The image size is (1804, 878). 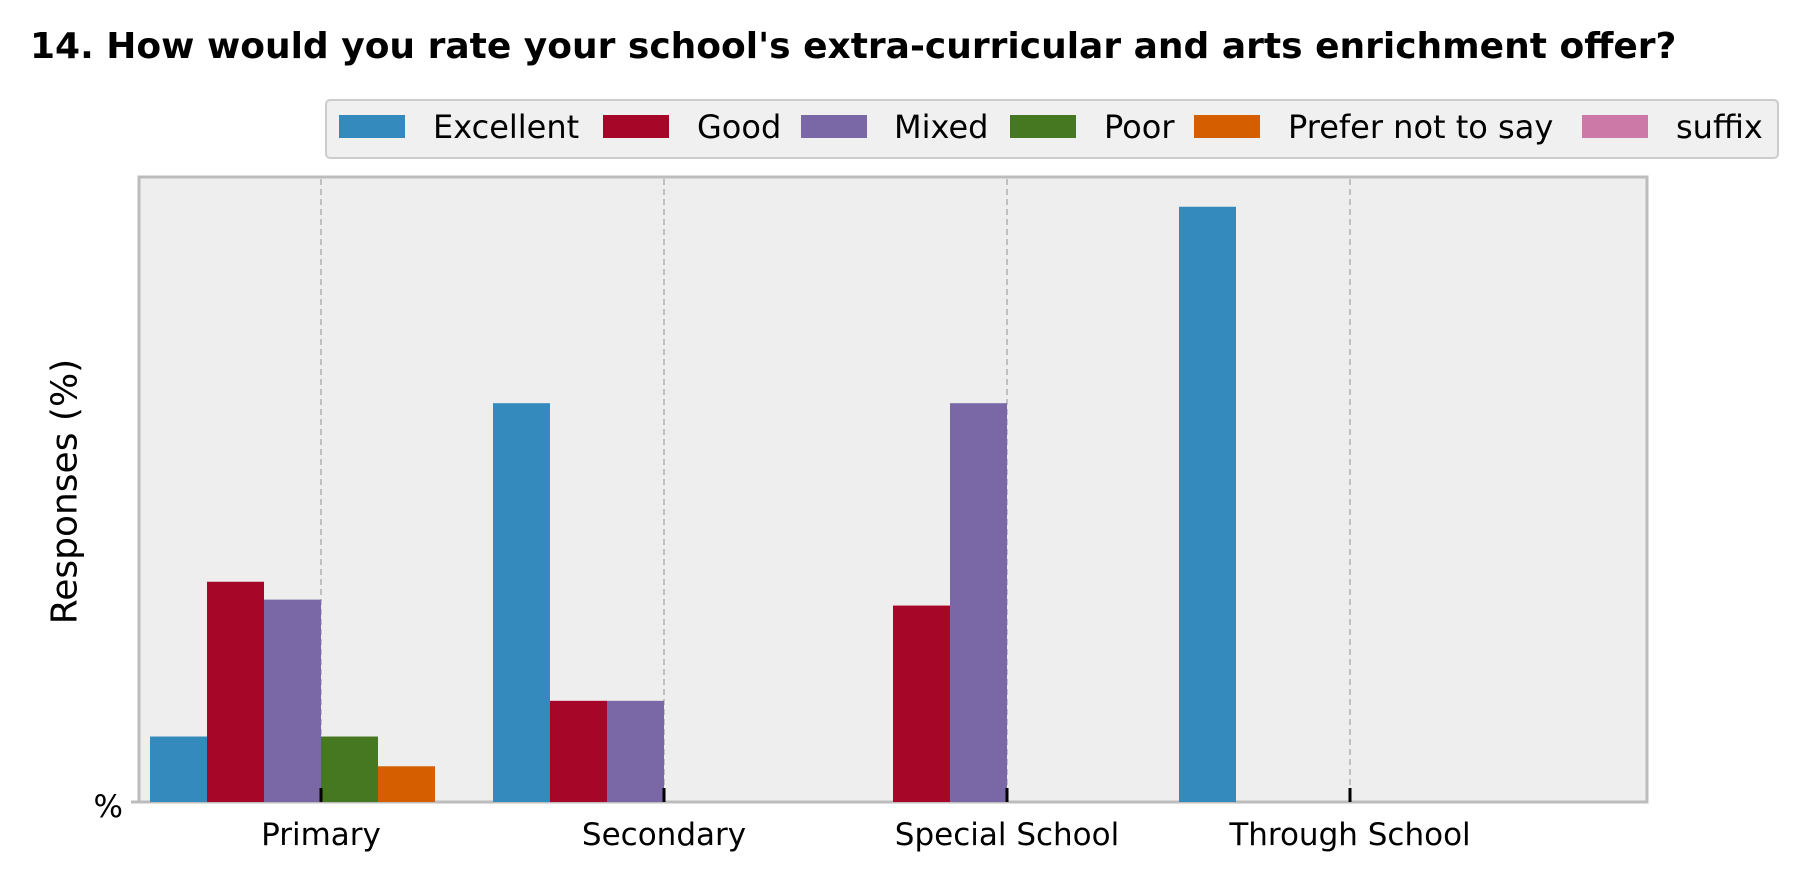 What do you see at coordinates (108, 807) in the screenshot?
I see `y-tick-label: %` at bounding box center [108, 807].